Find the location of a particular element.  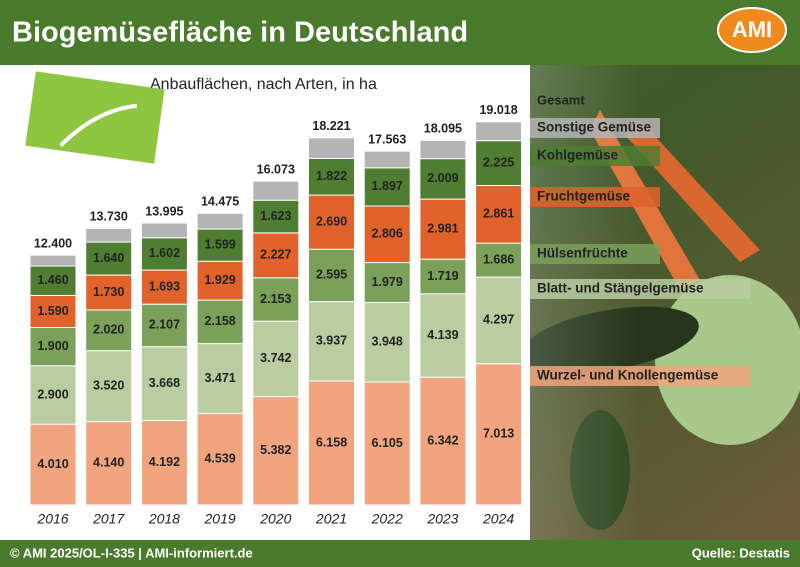

value-label: 2.900 is located at coordinates (52, 394).